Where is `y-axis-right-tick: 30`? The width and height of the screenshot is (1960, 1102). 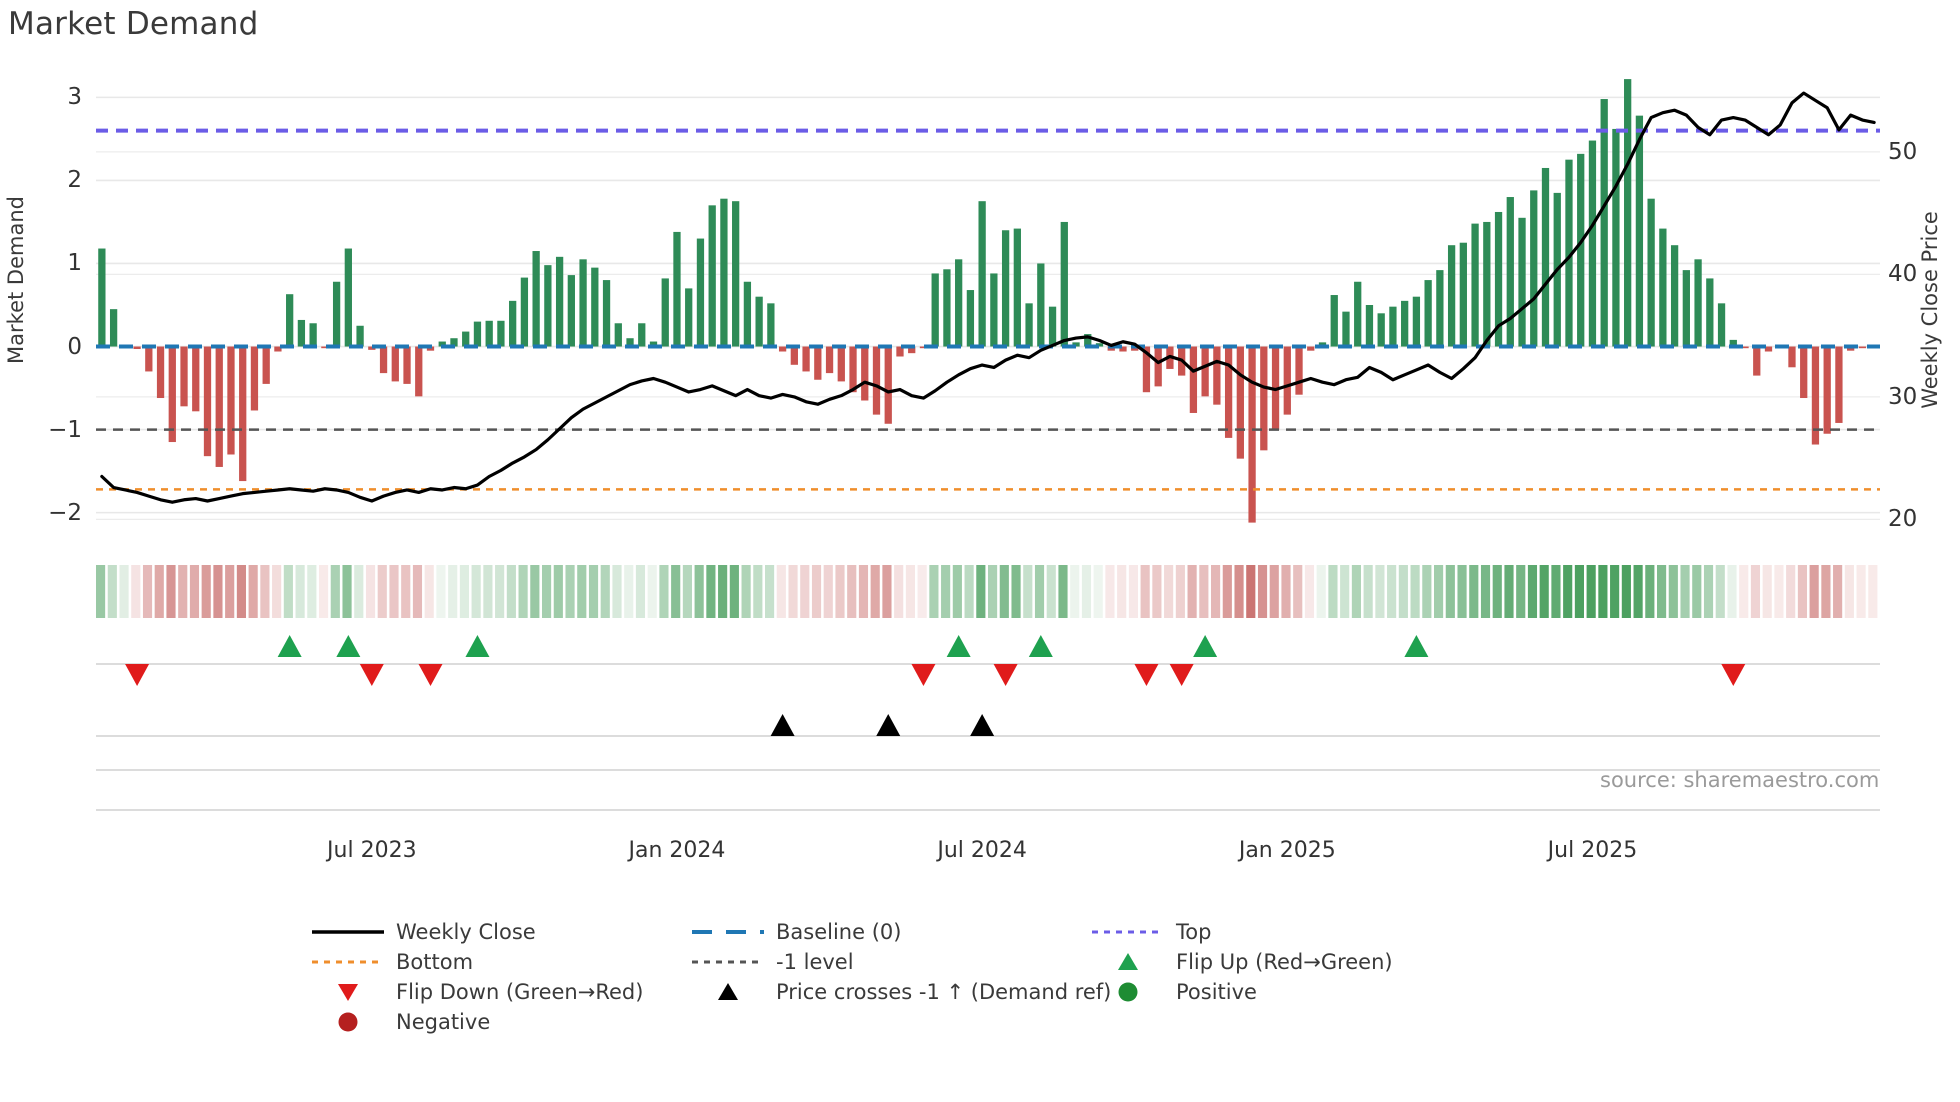
y-axis-right-tick: 30 is located at coordinates (1903, 396).